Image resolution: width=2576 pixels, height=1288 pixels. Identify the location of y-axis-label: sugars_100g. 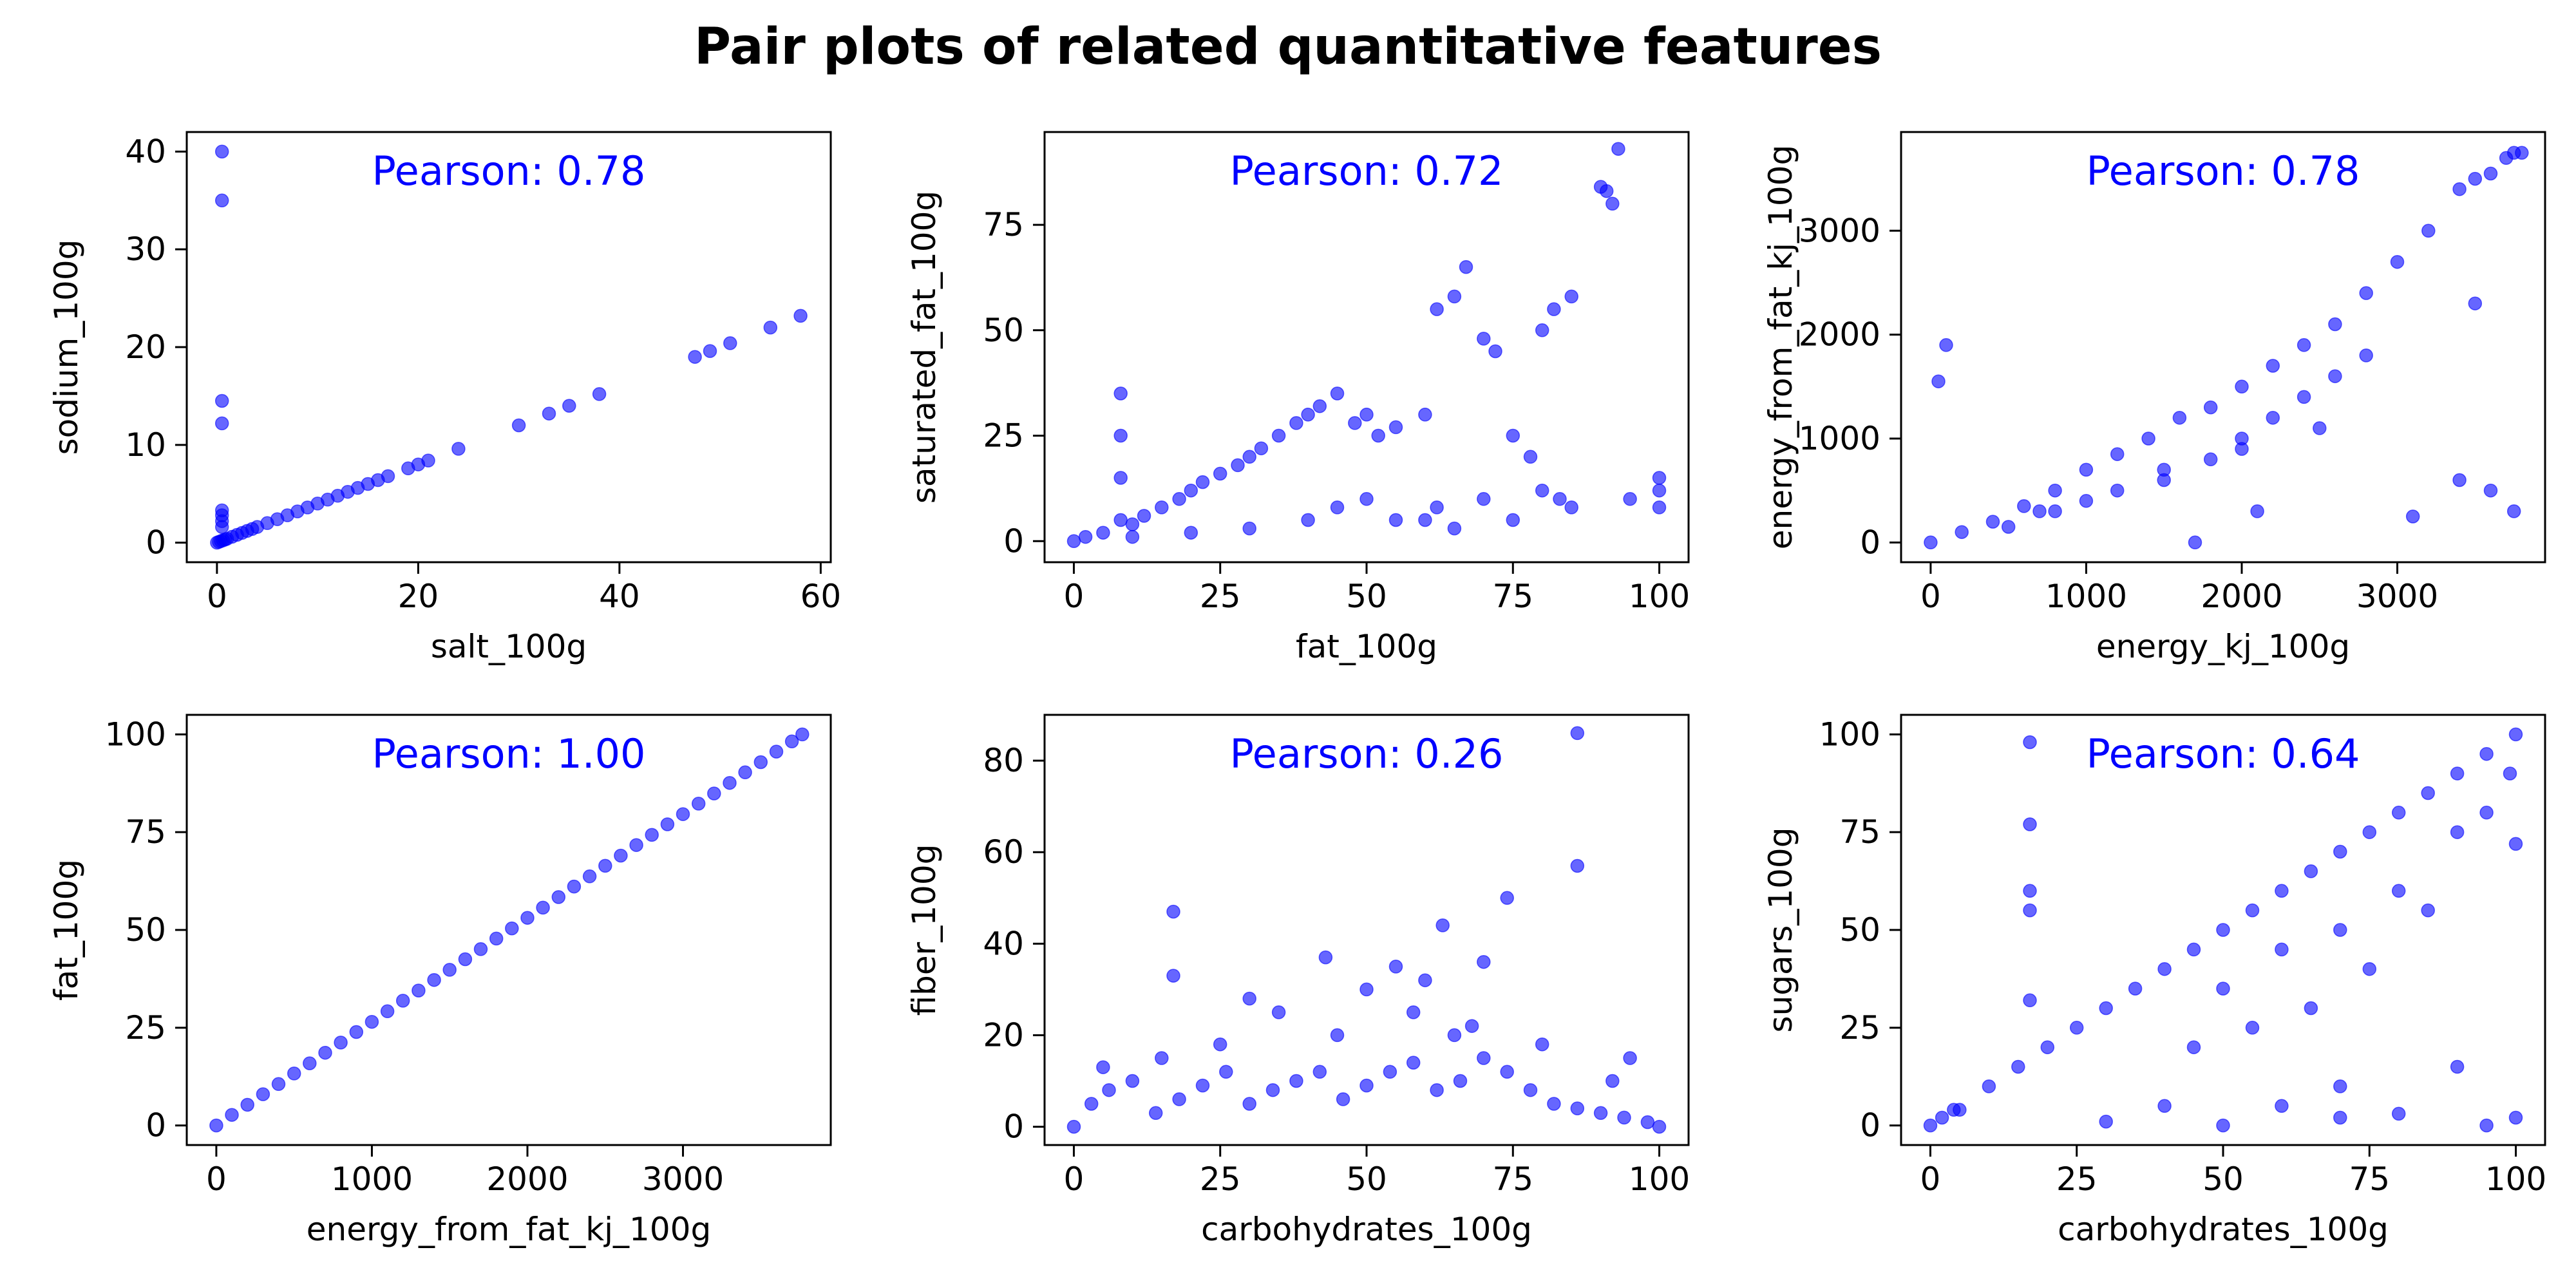
(1781, 931).